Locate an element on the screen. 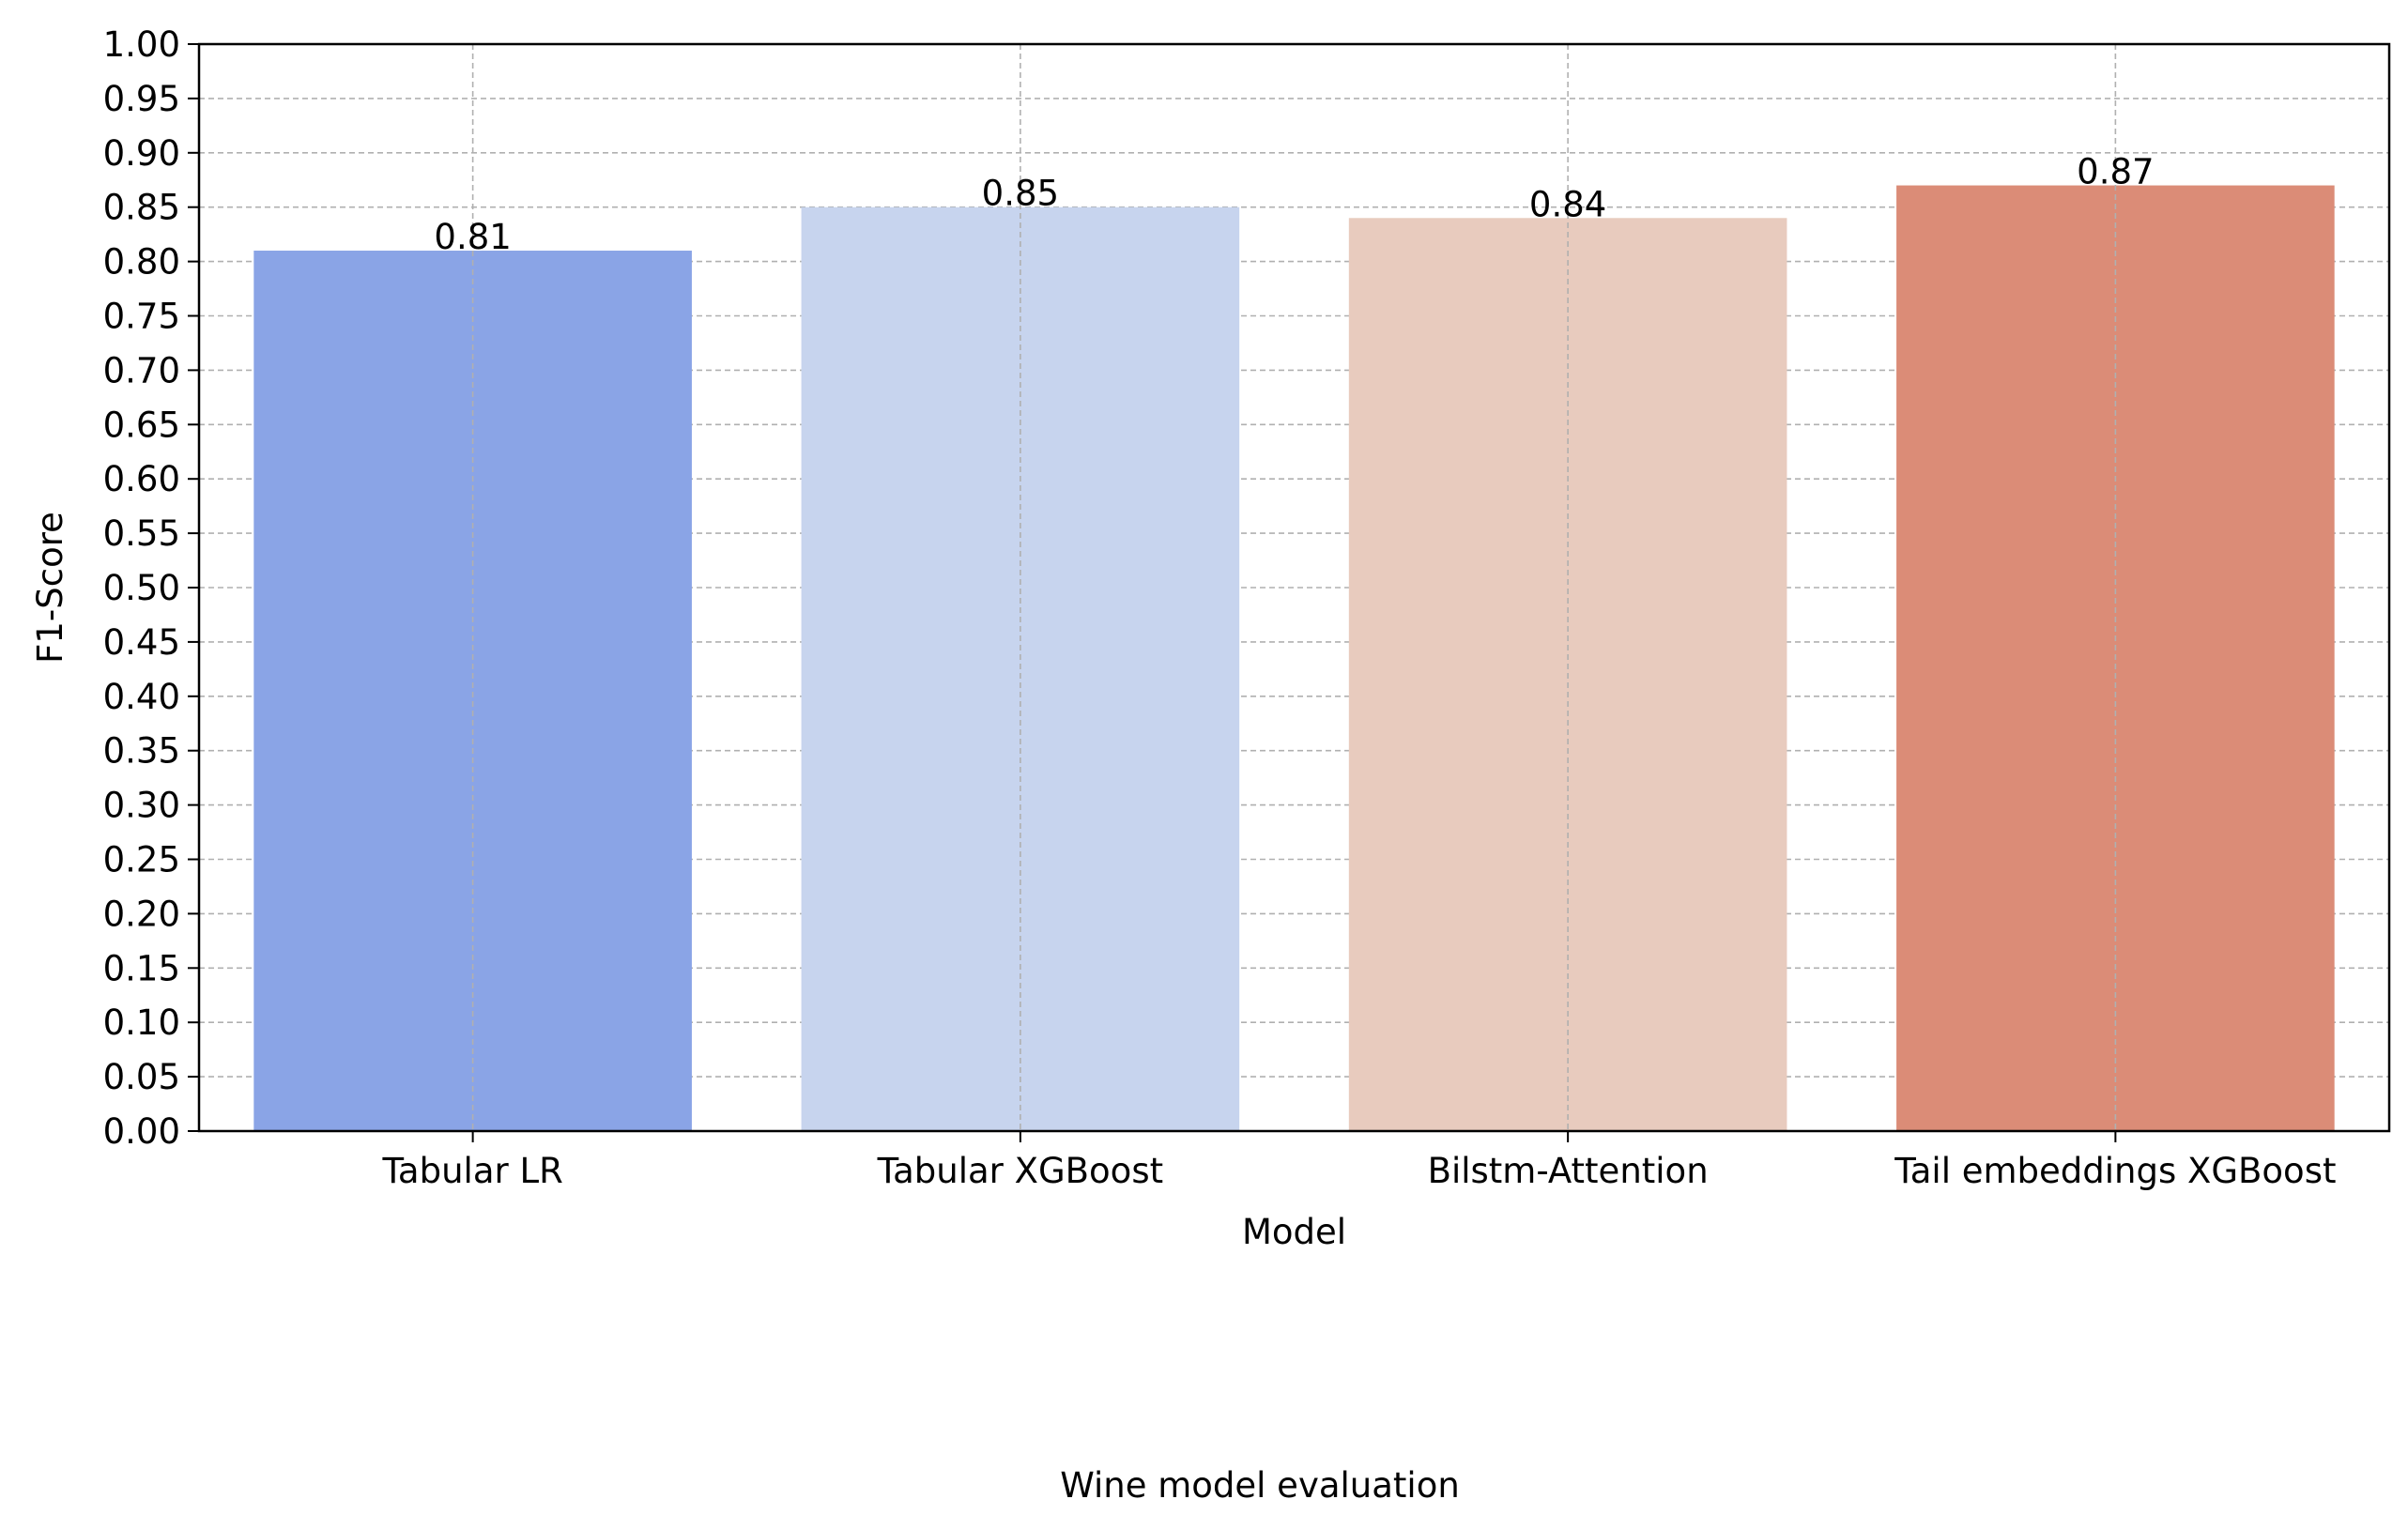 This screenshot has width=2408, height=1530. y-tick-label: 0.30 is located at coordinates (141, 806).